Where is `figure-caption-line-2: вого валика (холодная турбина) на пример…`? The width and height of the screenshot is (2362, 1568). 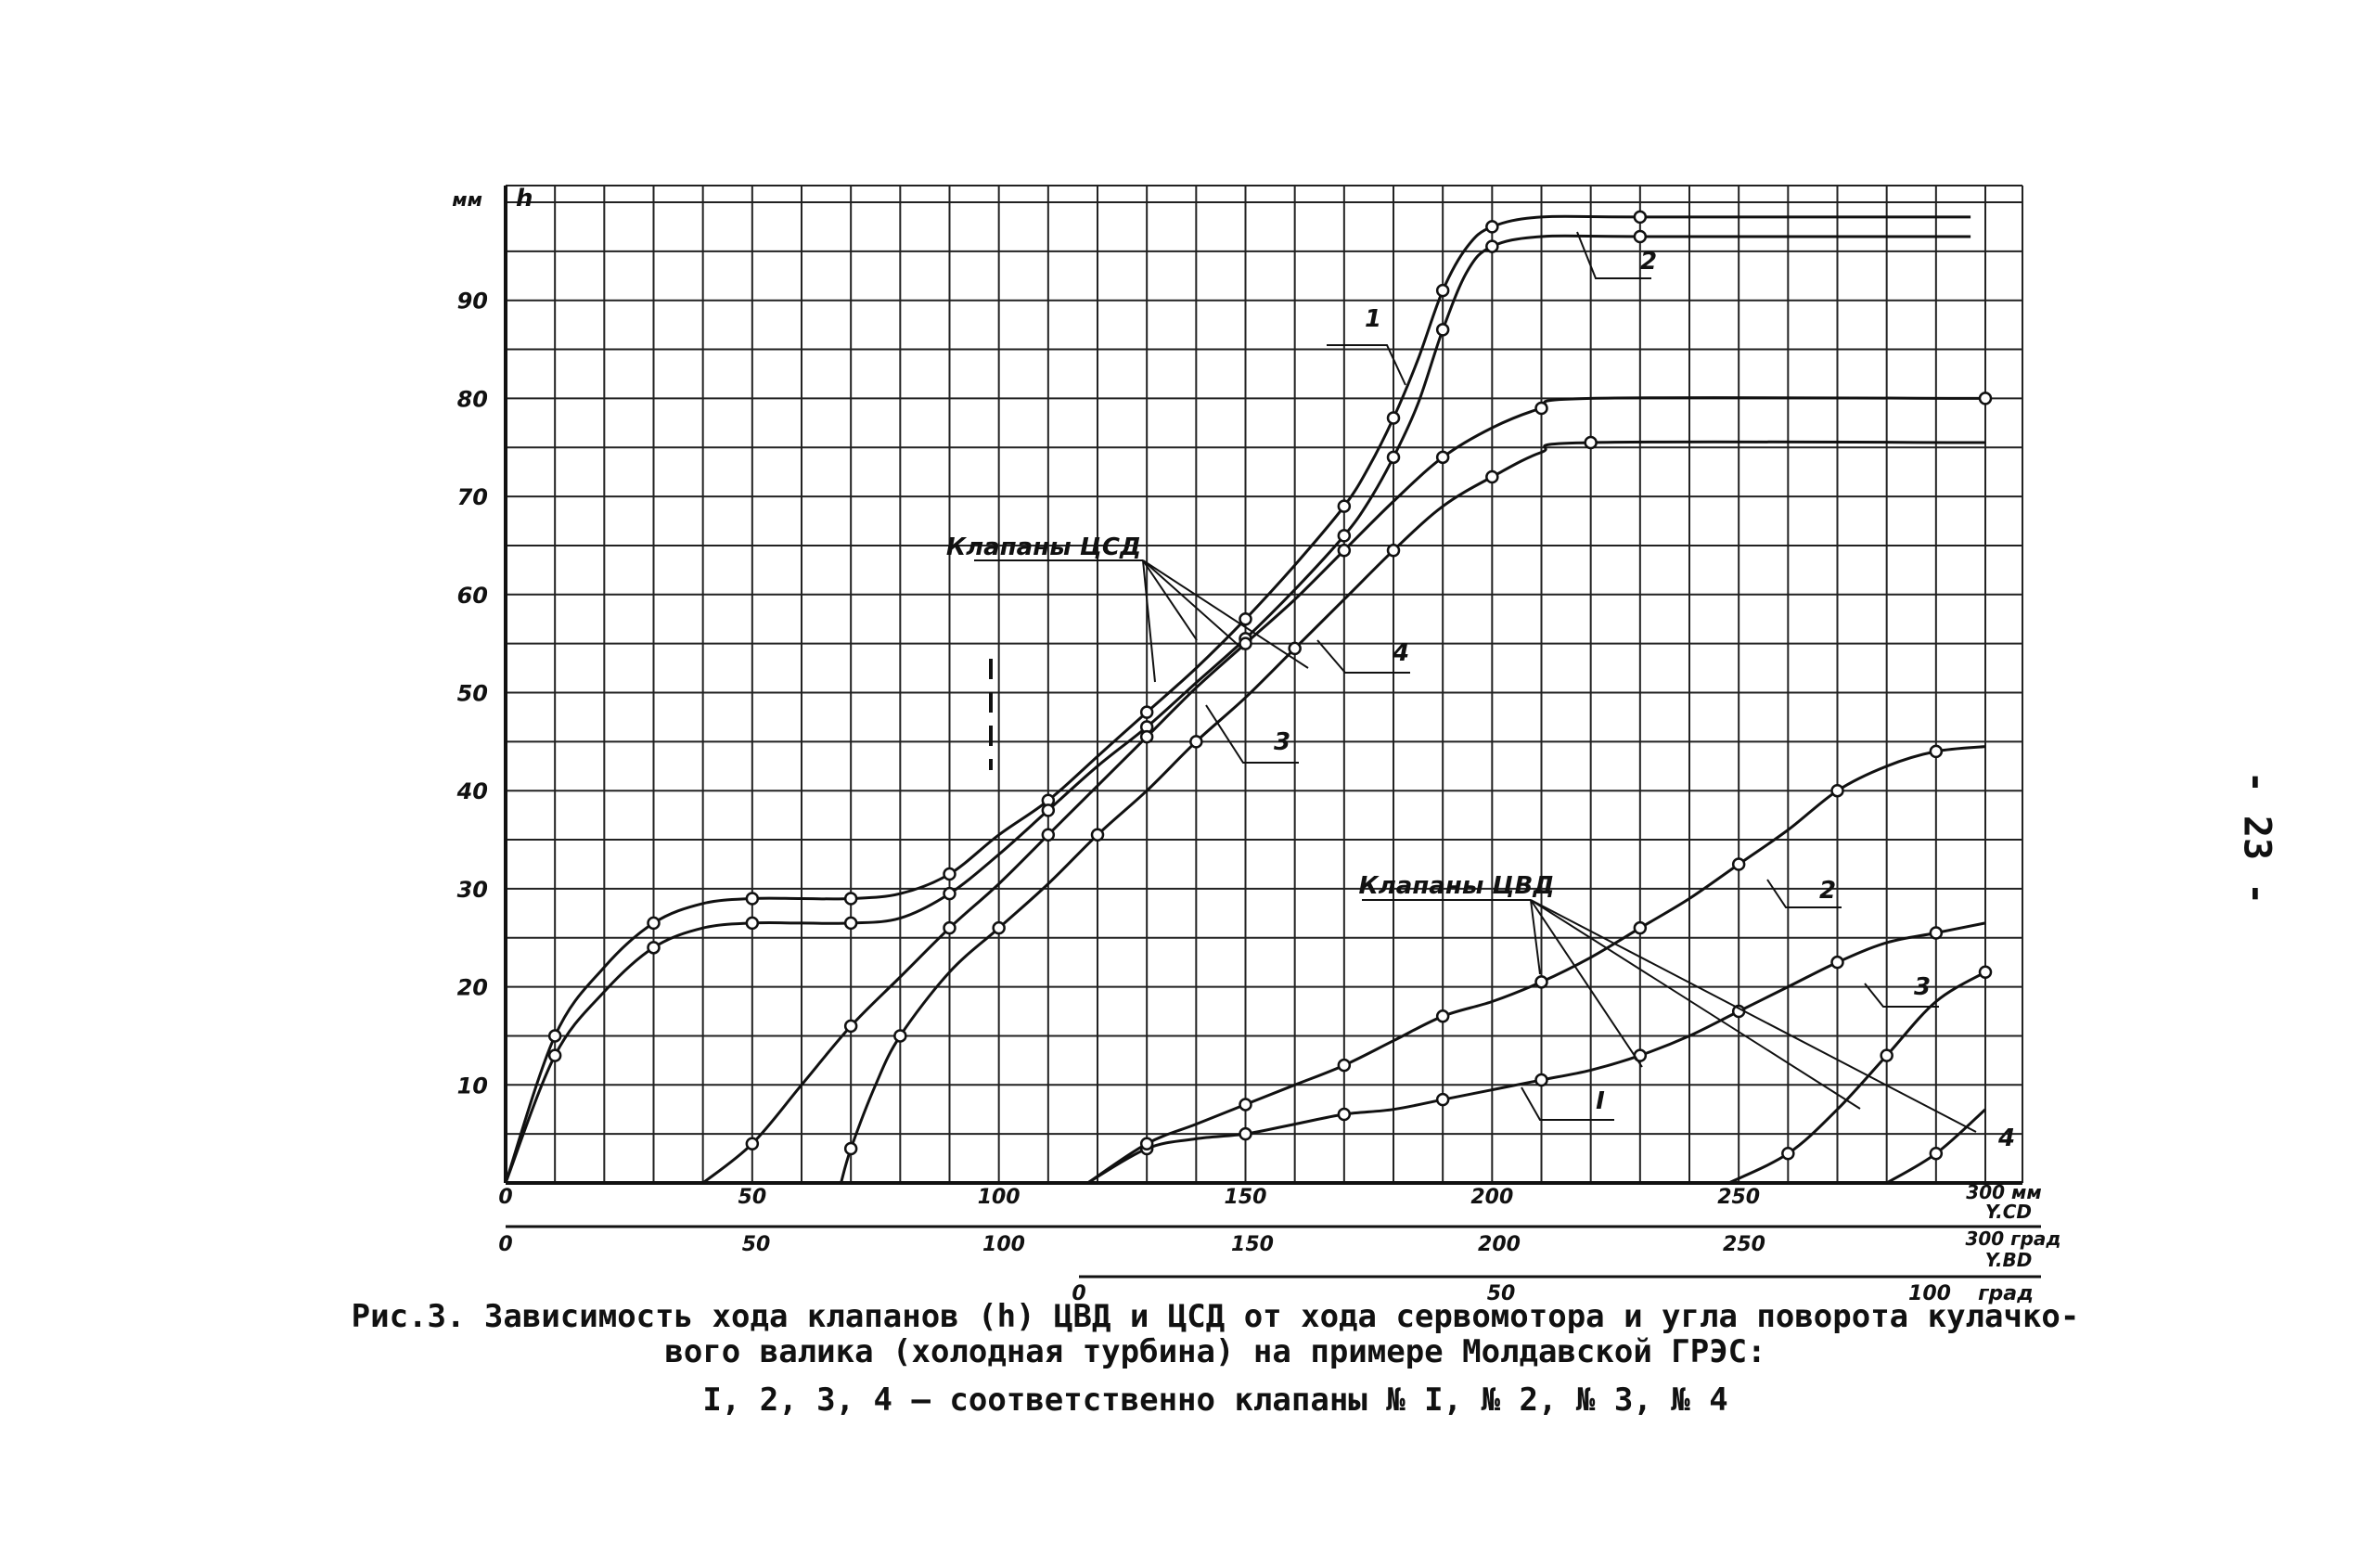 figure-caption-line-2: вого валика (холодная турбина) на пример… is located at coordinates (1215, 1351).